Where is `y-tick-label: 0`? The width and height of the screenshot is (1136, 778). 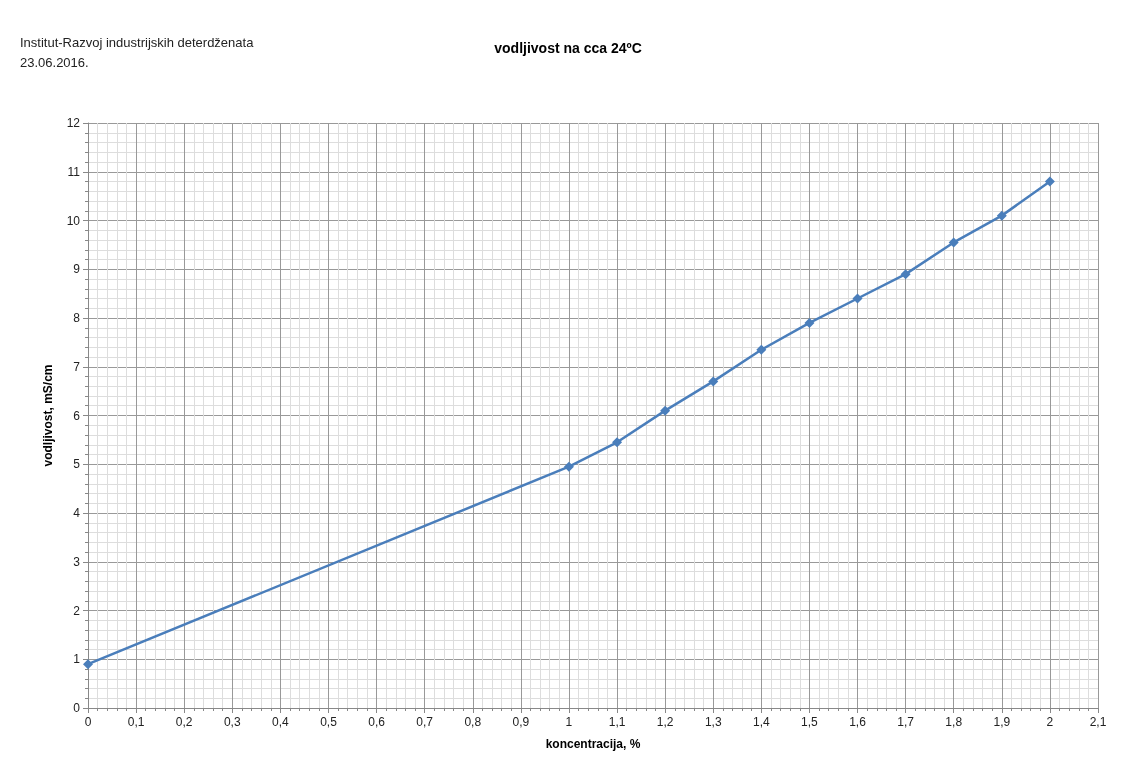
y-tick-label: 0 is located at coordinates (77, 708).